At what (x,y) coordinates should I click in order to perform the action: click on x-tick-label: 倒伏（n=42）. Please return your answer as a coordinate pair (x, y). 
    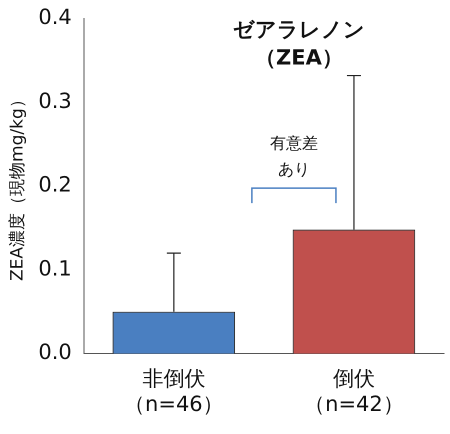
    Looking at the image, I should click on (354, 391).